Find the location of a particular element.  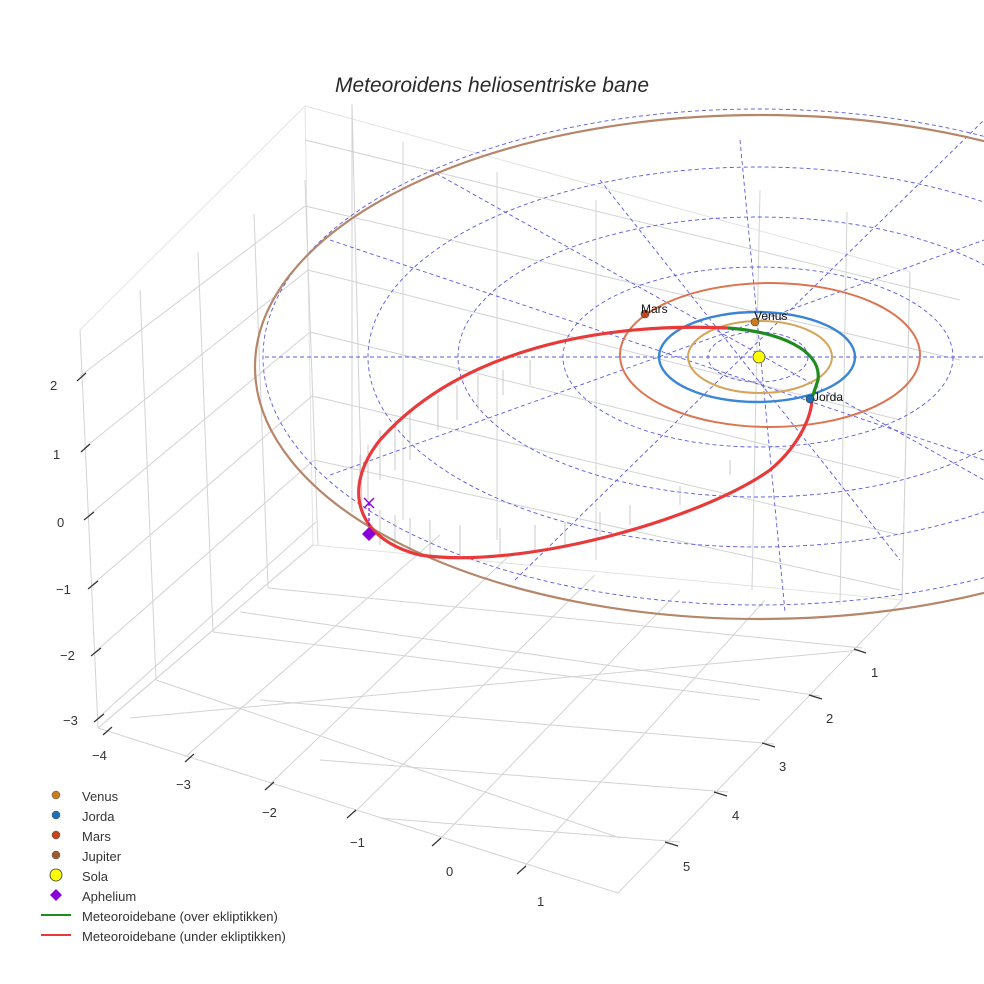

x-tick-label: −1 is located at coordinates (357, 842).